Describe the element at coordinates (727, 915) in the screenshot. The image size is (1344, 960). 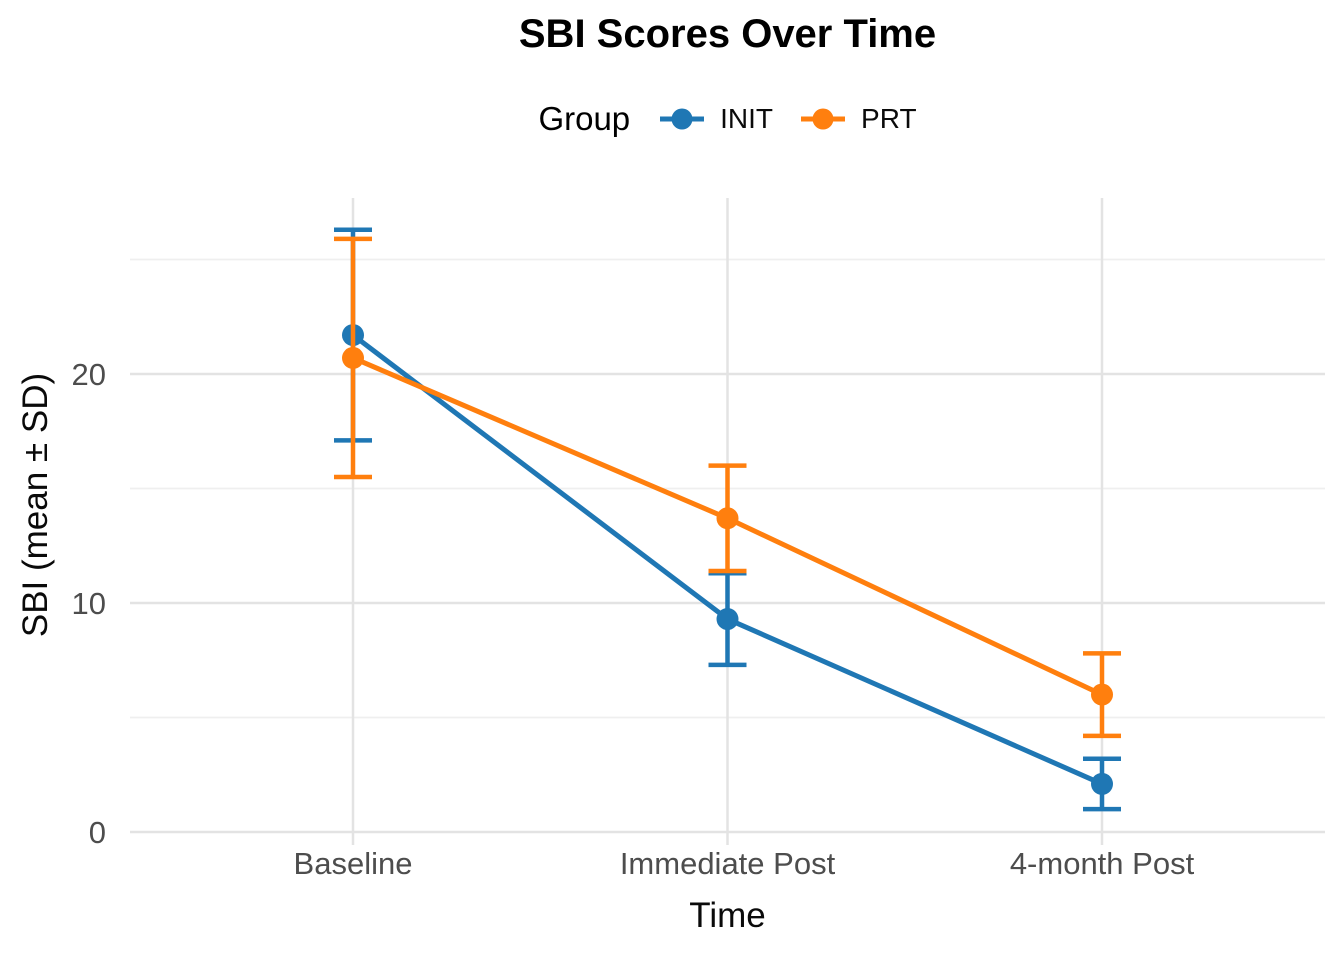
I see `x-axis-title: Time` at that location.